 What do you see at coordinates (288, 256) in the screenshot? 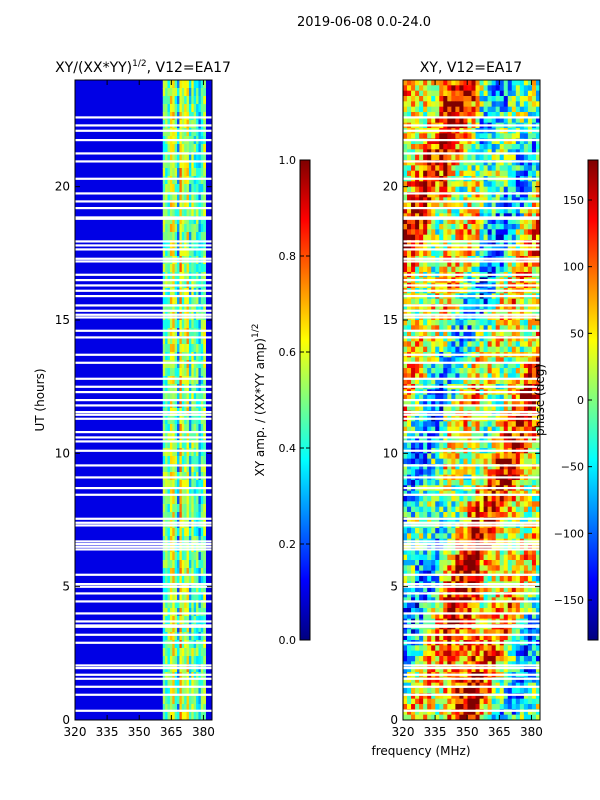
I see `colorbar-tick-label: 0.8` at bounding box center [288, 256].